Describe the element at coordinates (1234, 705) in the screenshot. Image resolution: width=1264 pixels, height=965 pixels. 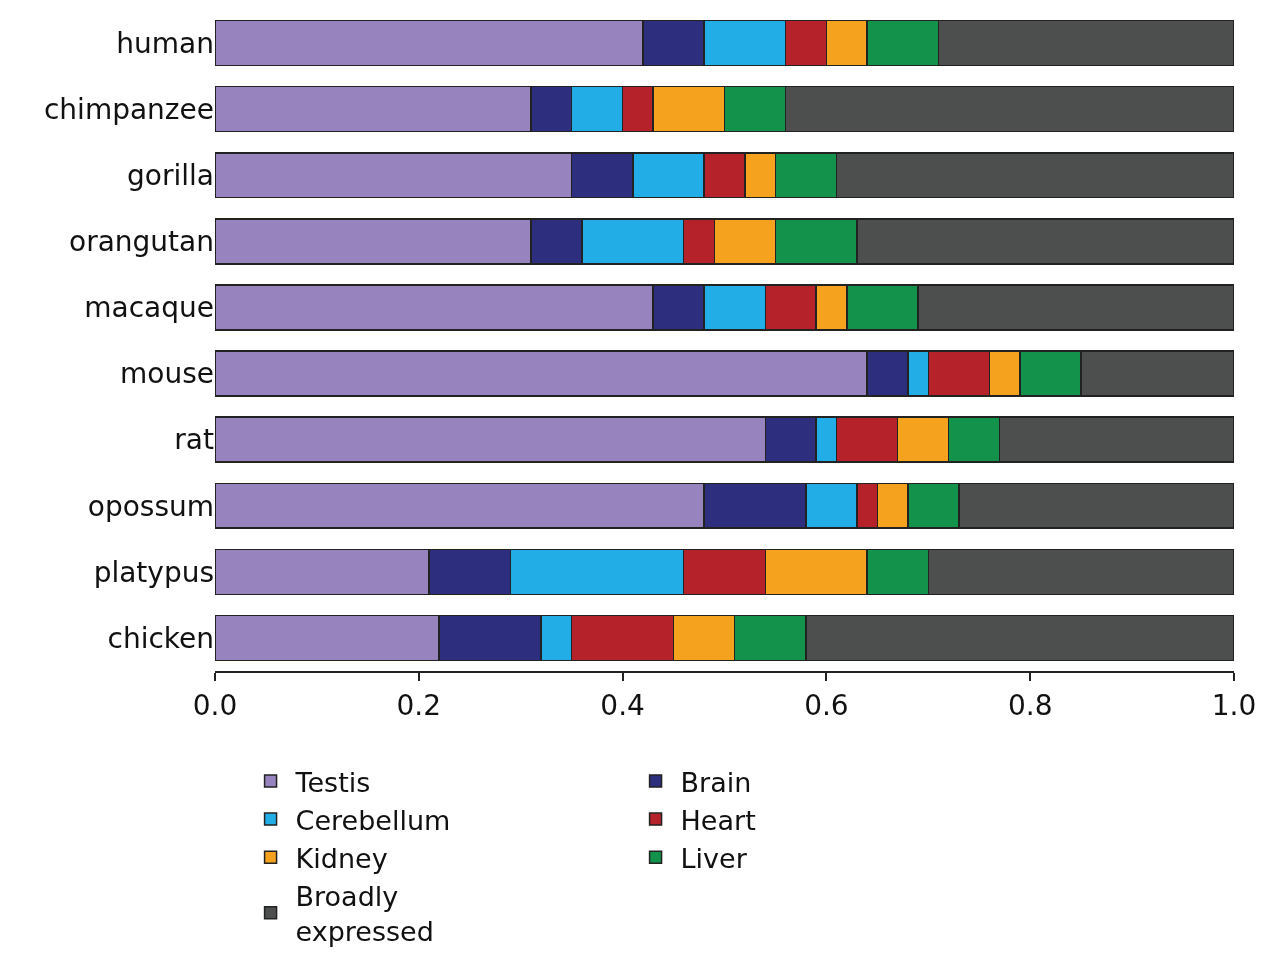
I see `x-tick-label: 1.0` at that location.